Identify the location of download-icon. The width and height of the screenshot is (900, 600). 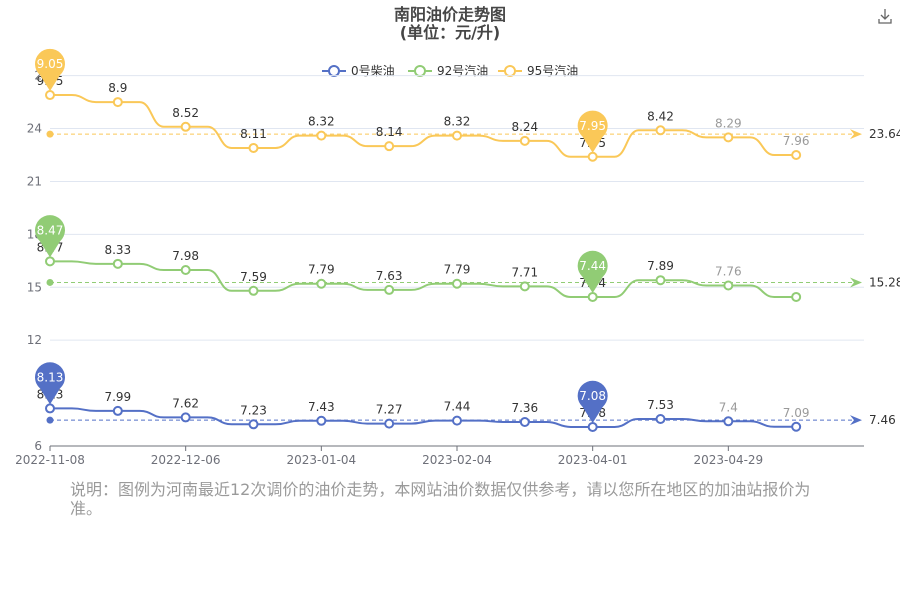
(885, 16).